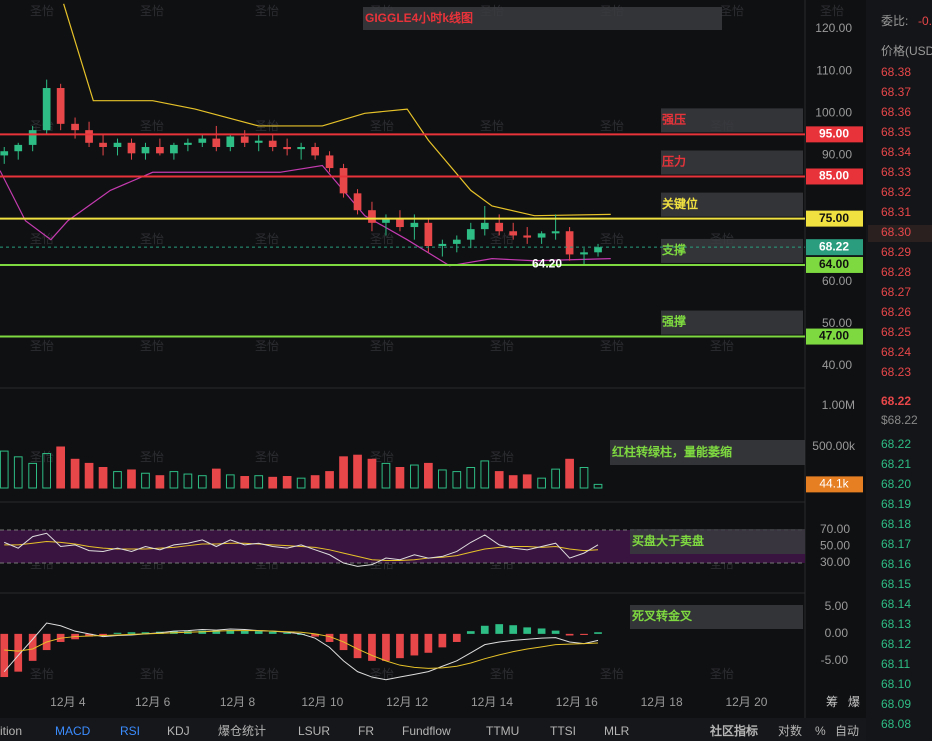 The width and height of the screenshot is (932, 741). I want to click on ratio-label: 委比:, so click(894, 21).